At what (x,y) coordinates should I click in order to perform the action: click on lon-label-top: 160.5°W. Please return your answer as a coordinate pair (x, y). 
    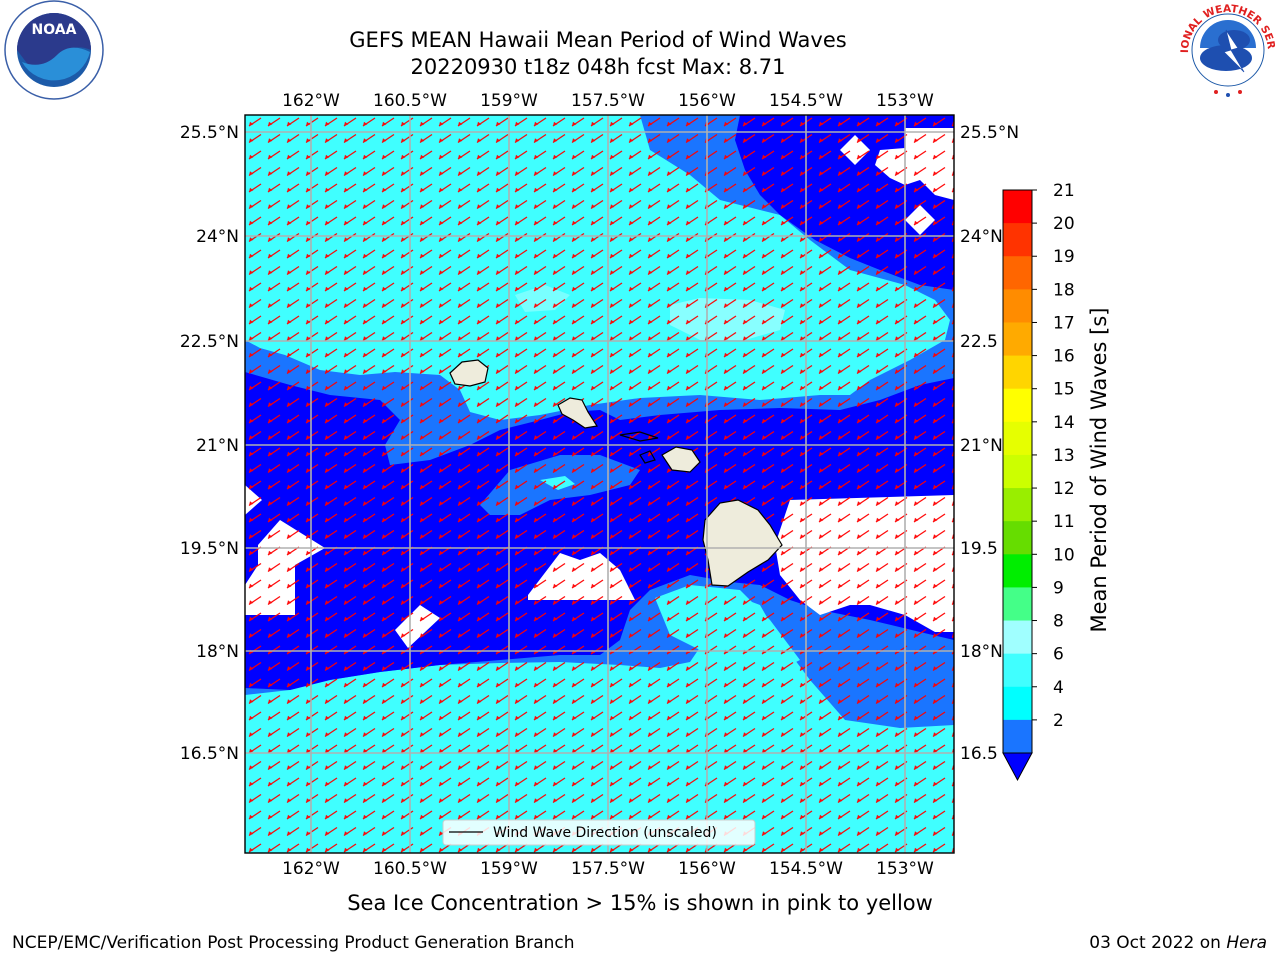
    Looking at the image, I should click on (410, 101).